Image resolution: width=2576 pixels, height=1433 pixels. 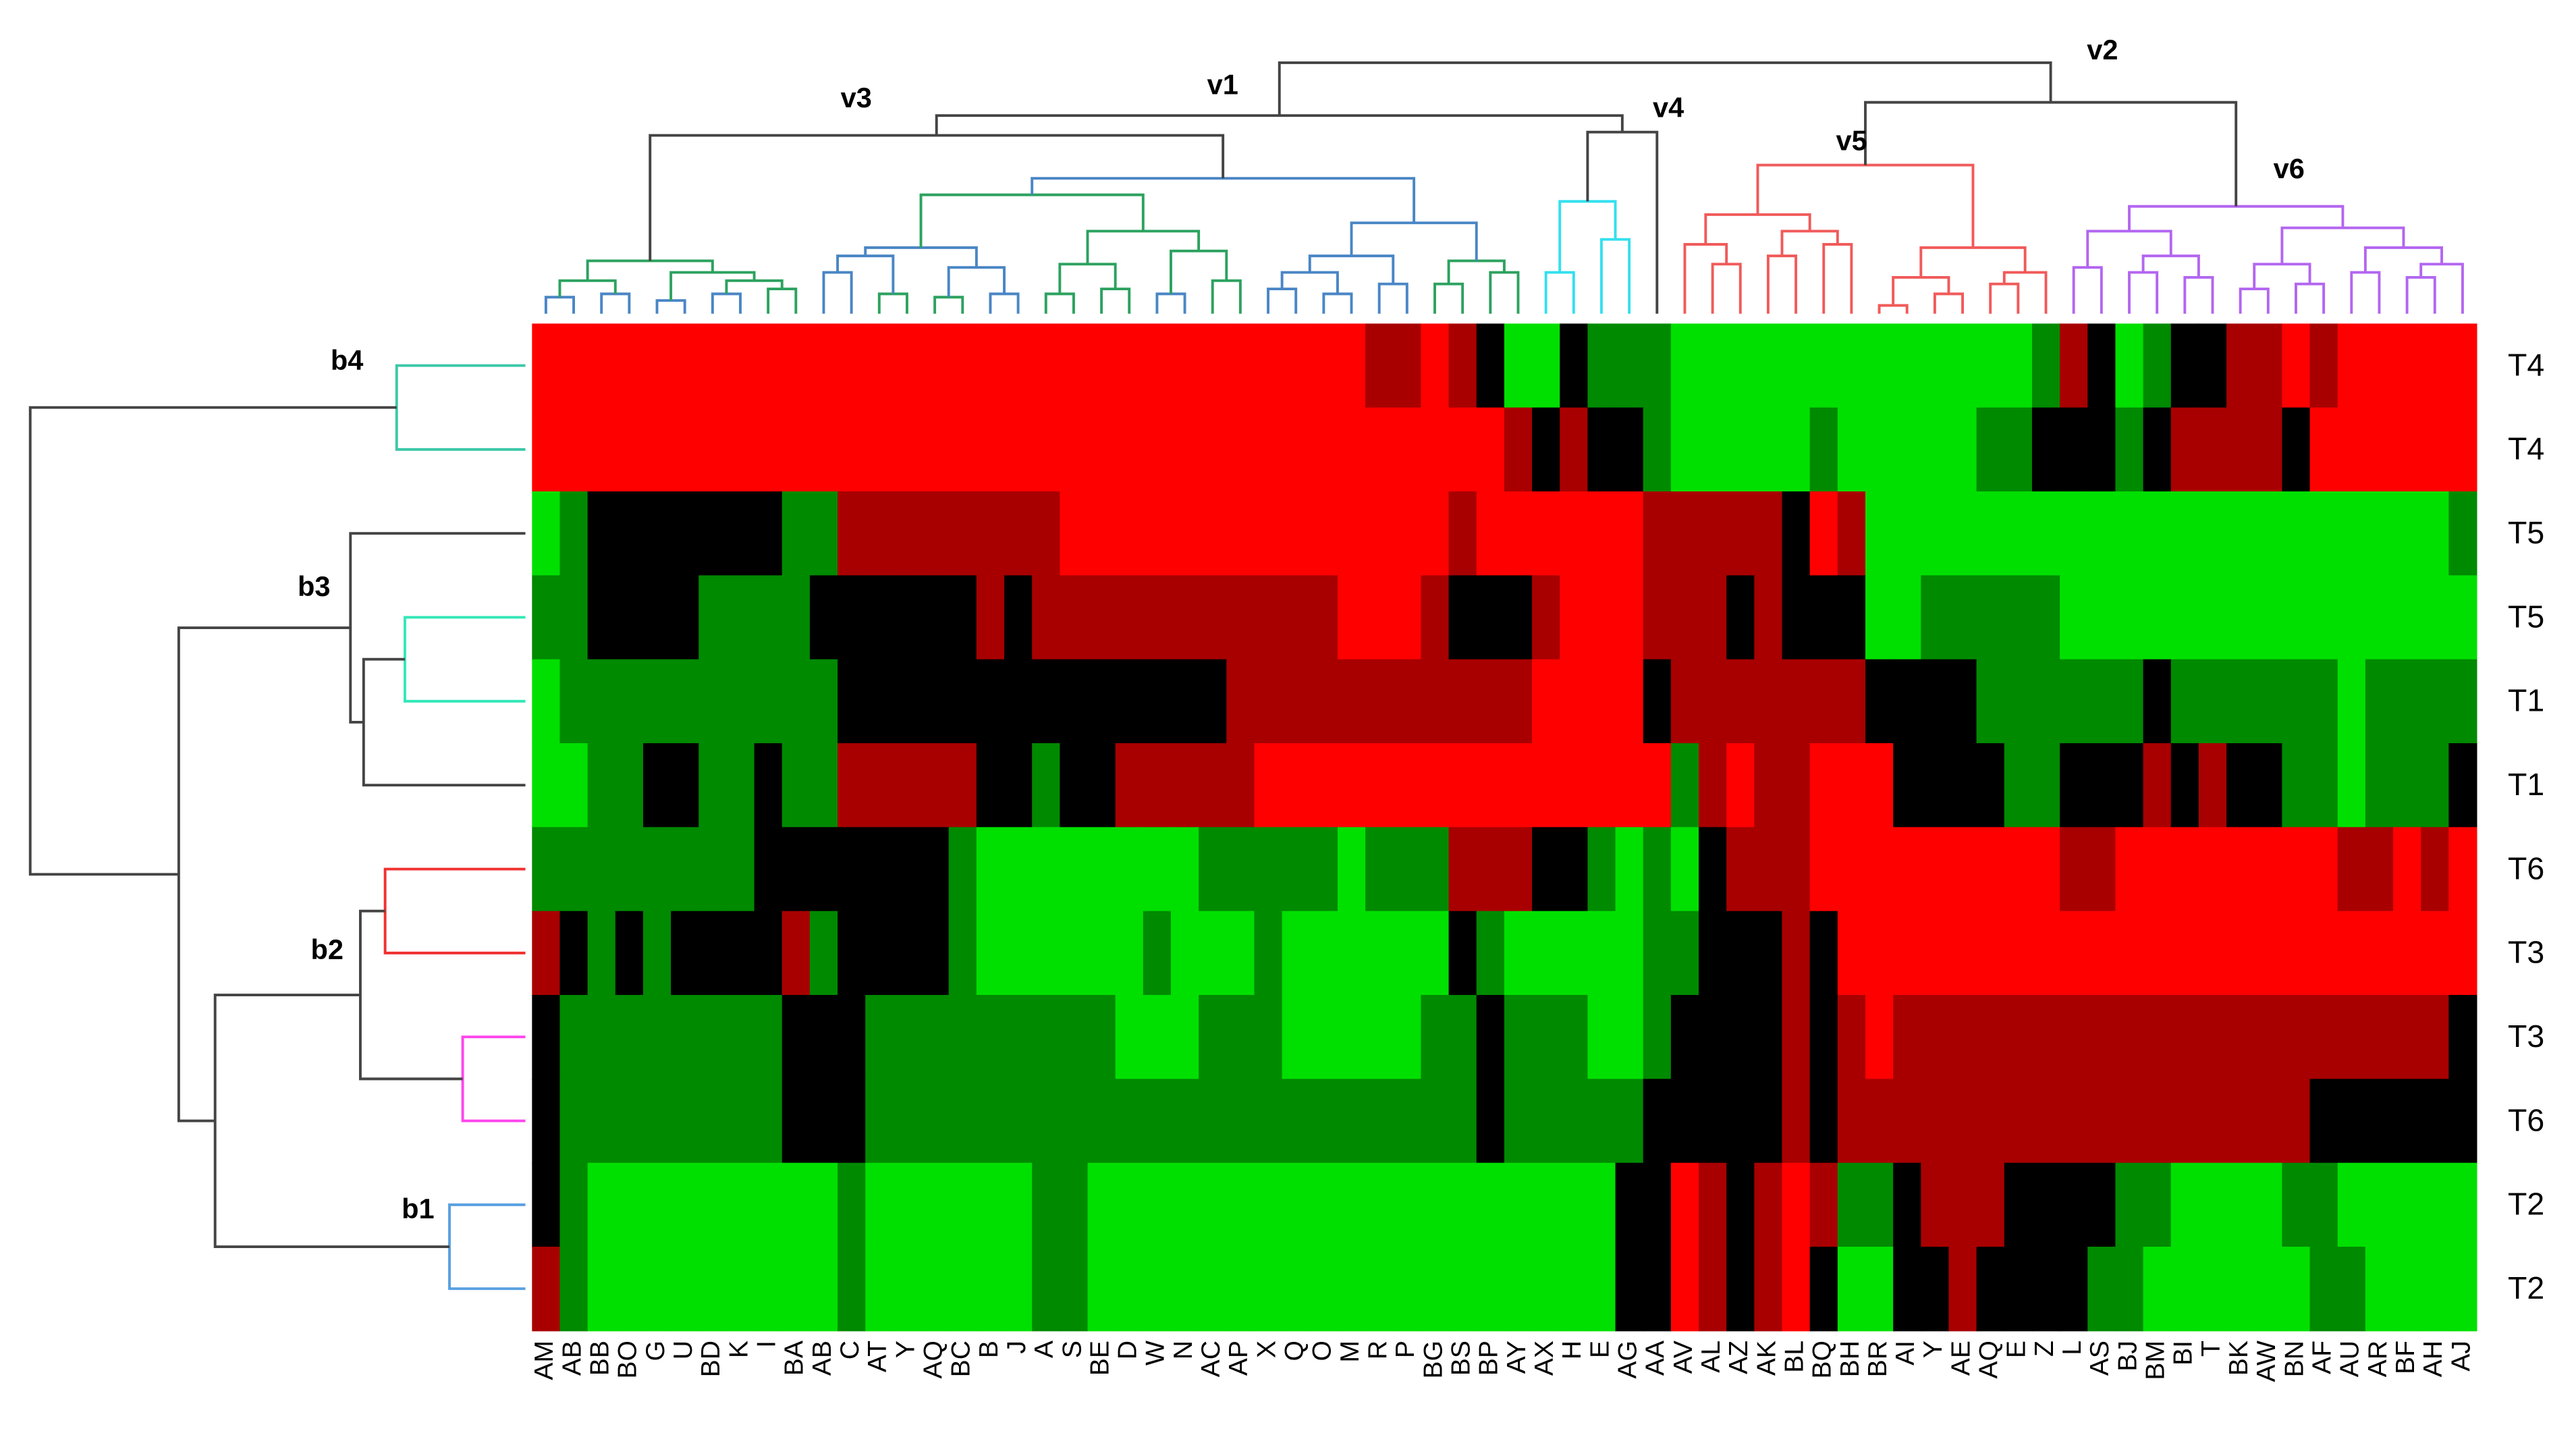 What do you see at coordinates (1766, 1358) in the screenshot?
I see `column-label: AK` at bounding box center [1766, 1358].